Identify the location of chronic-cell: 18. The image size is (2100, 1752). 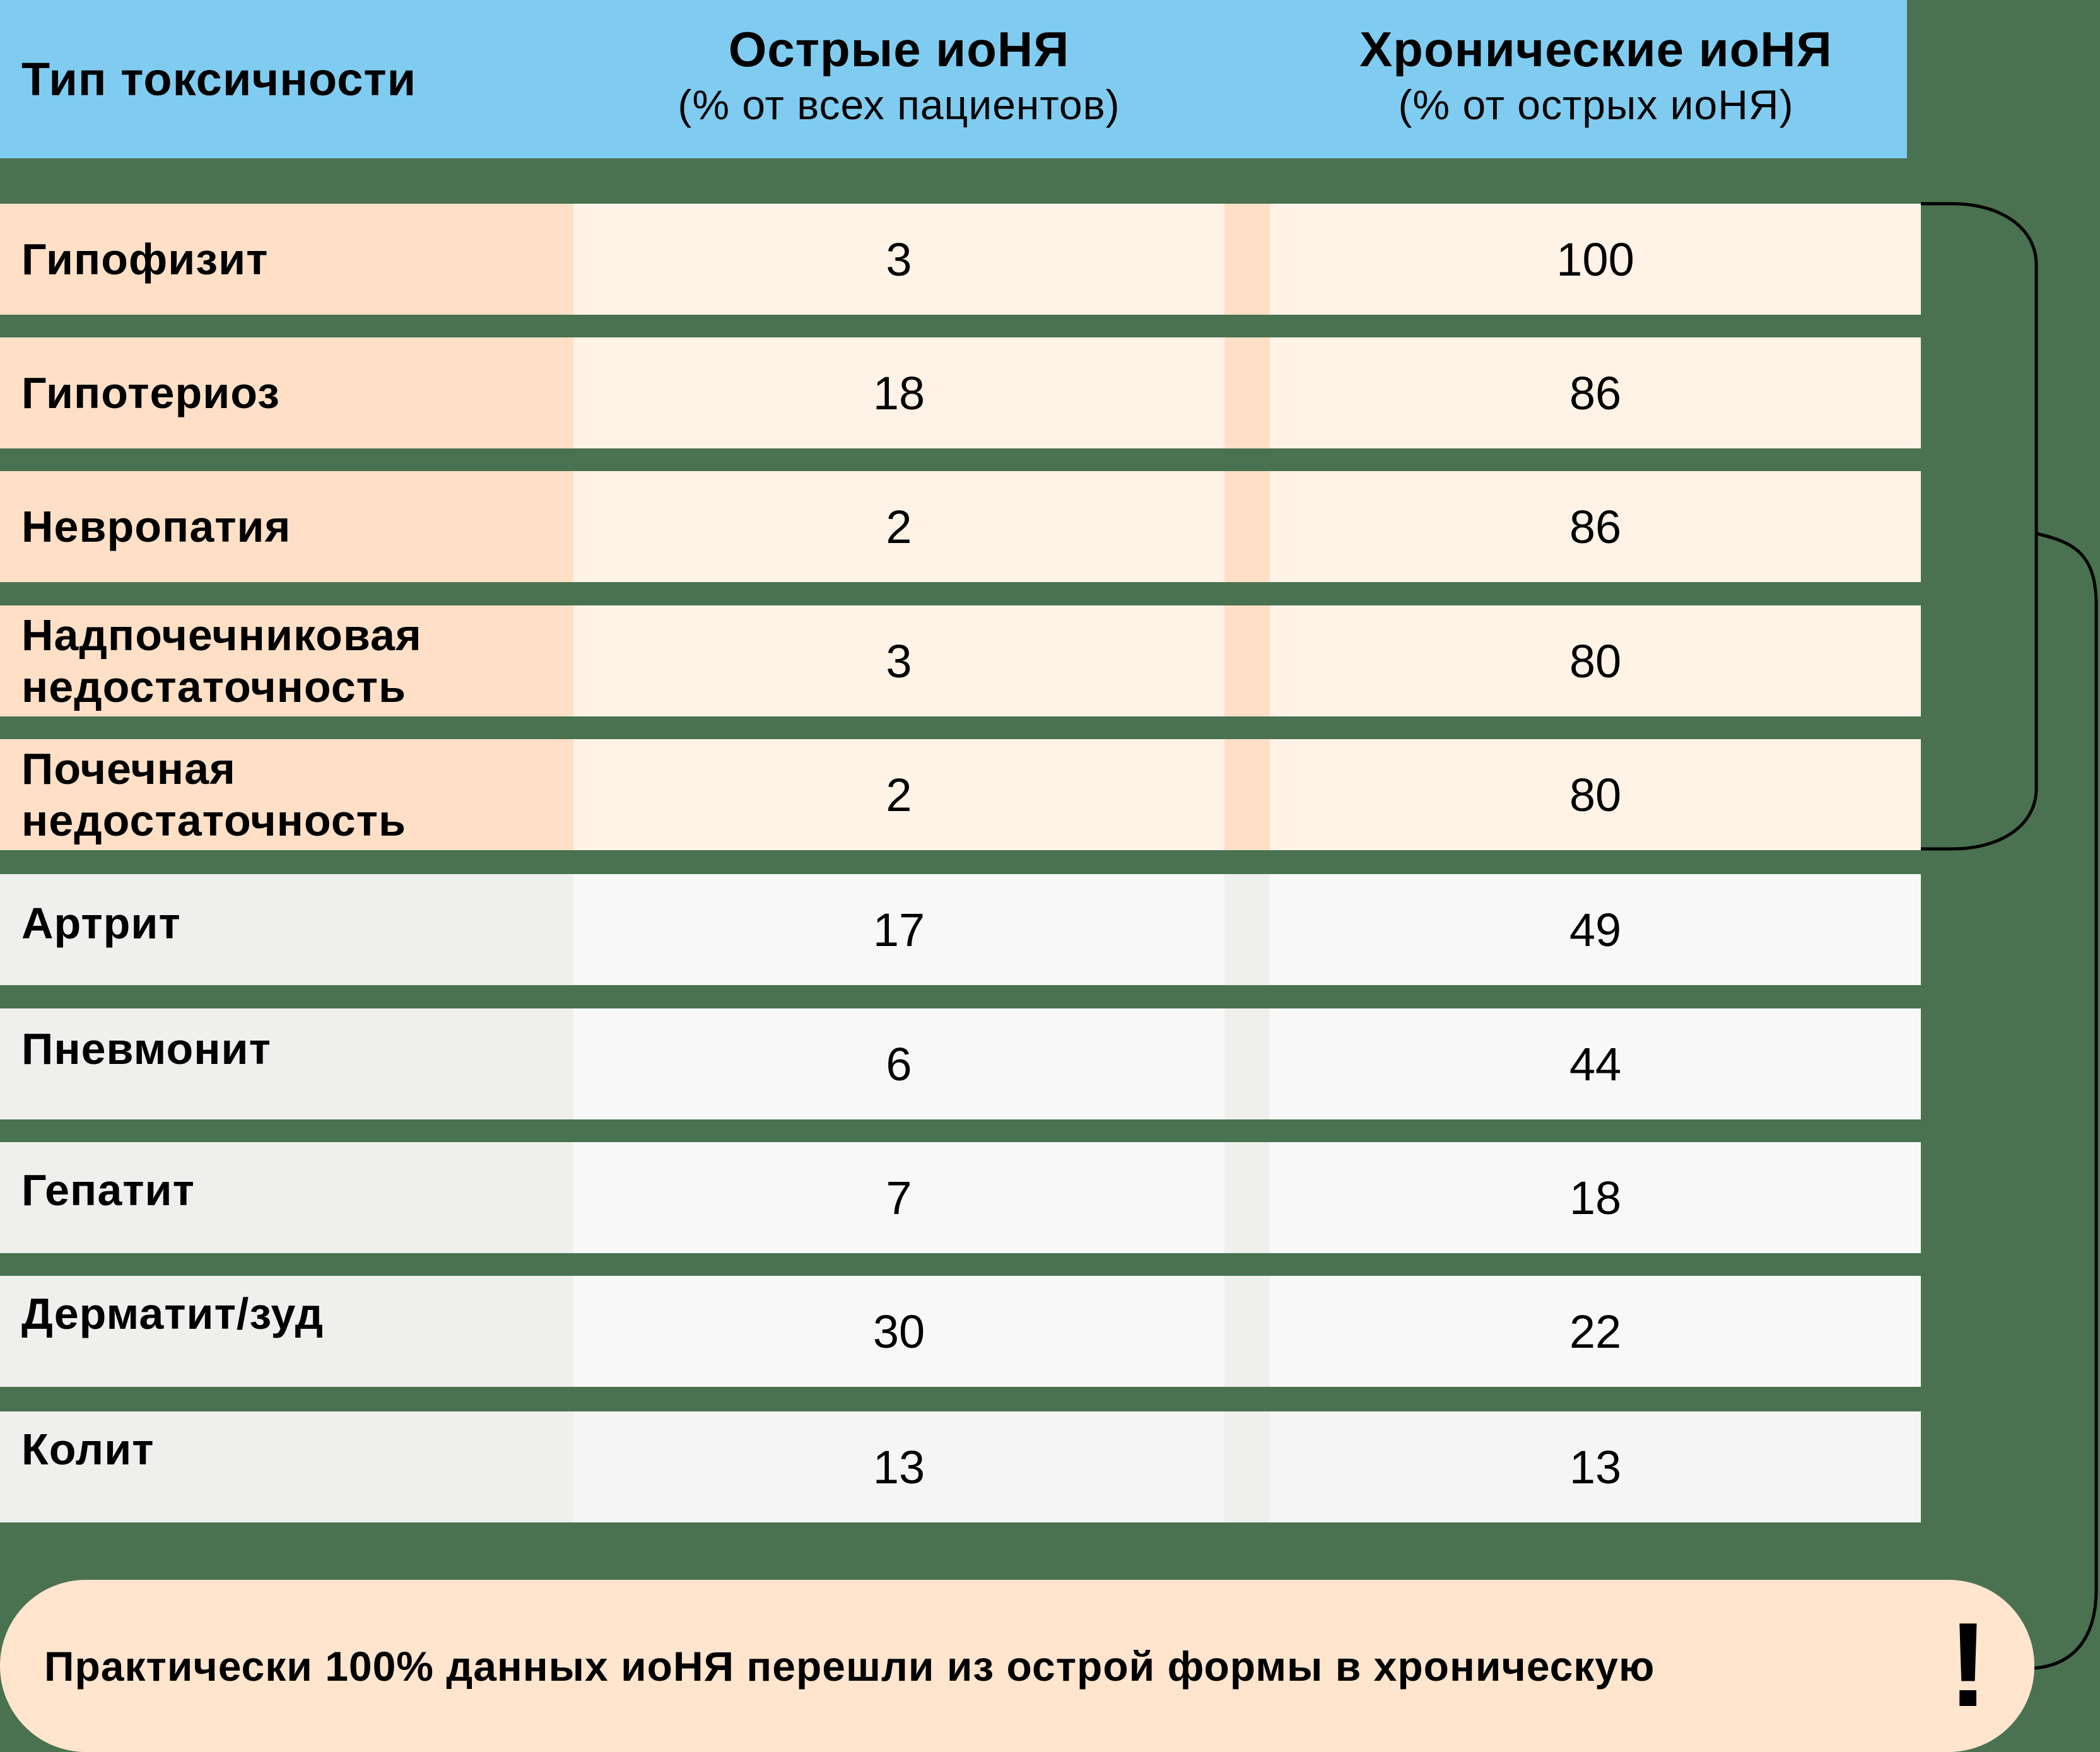
(1596, 1198).